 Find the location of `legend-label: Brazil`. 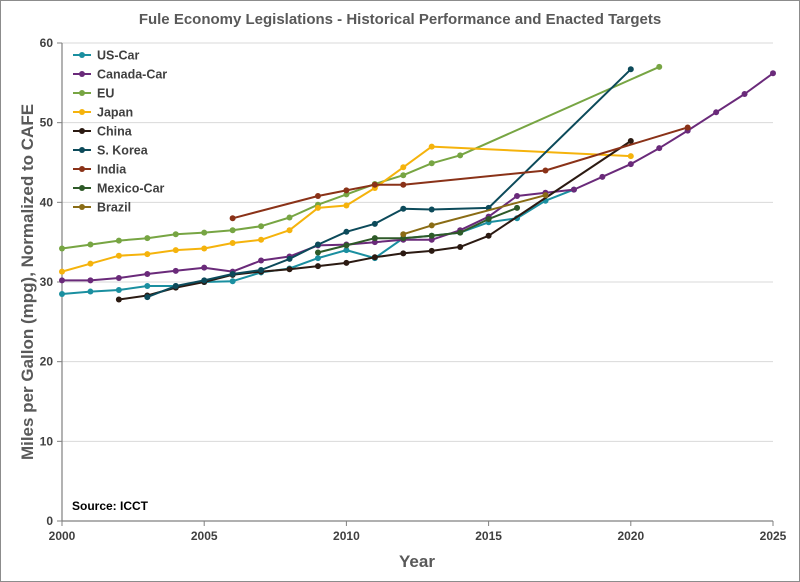

legend-label: Brazil is located at coordinates (114, 208).